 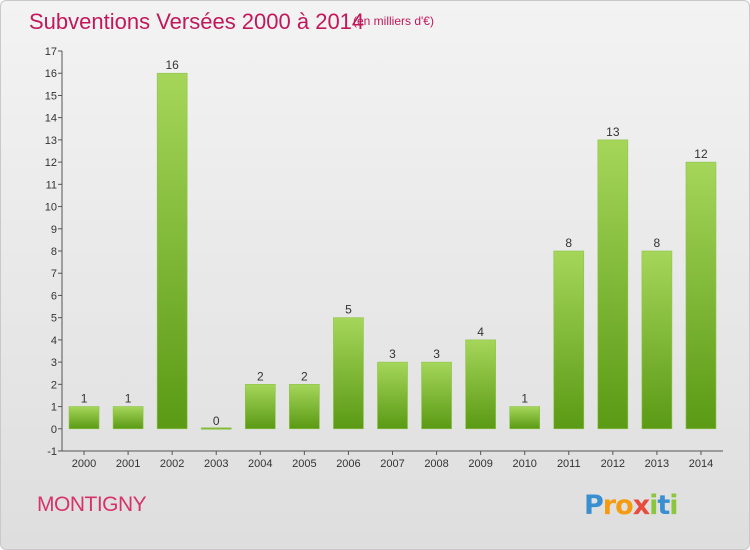 I want to click on bar-value-label: 0, so click(x=216, y=421).